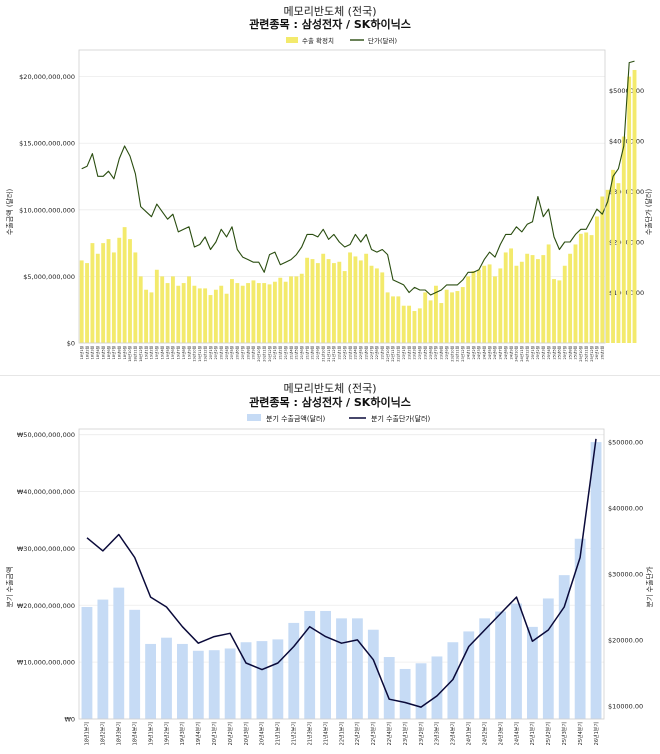  I want to click on x-tick-label: 20년7월, so click(242, 352).